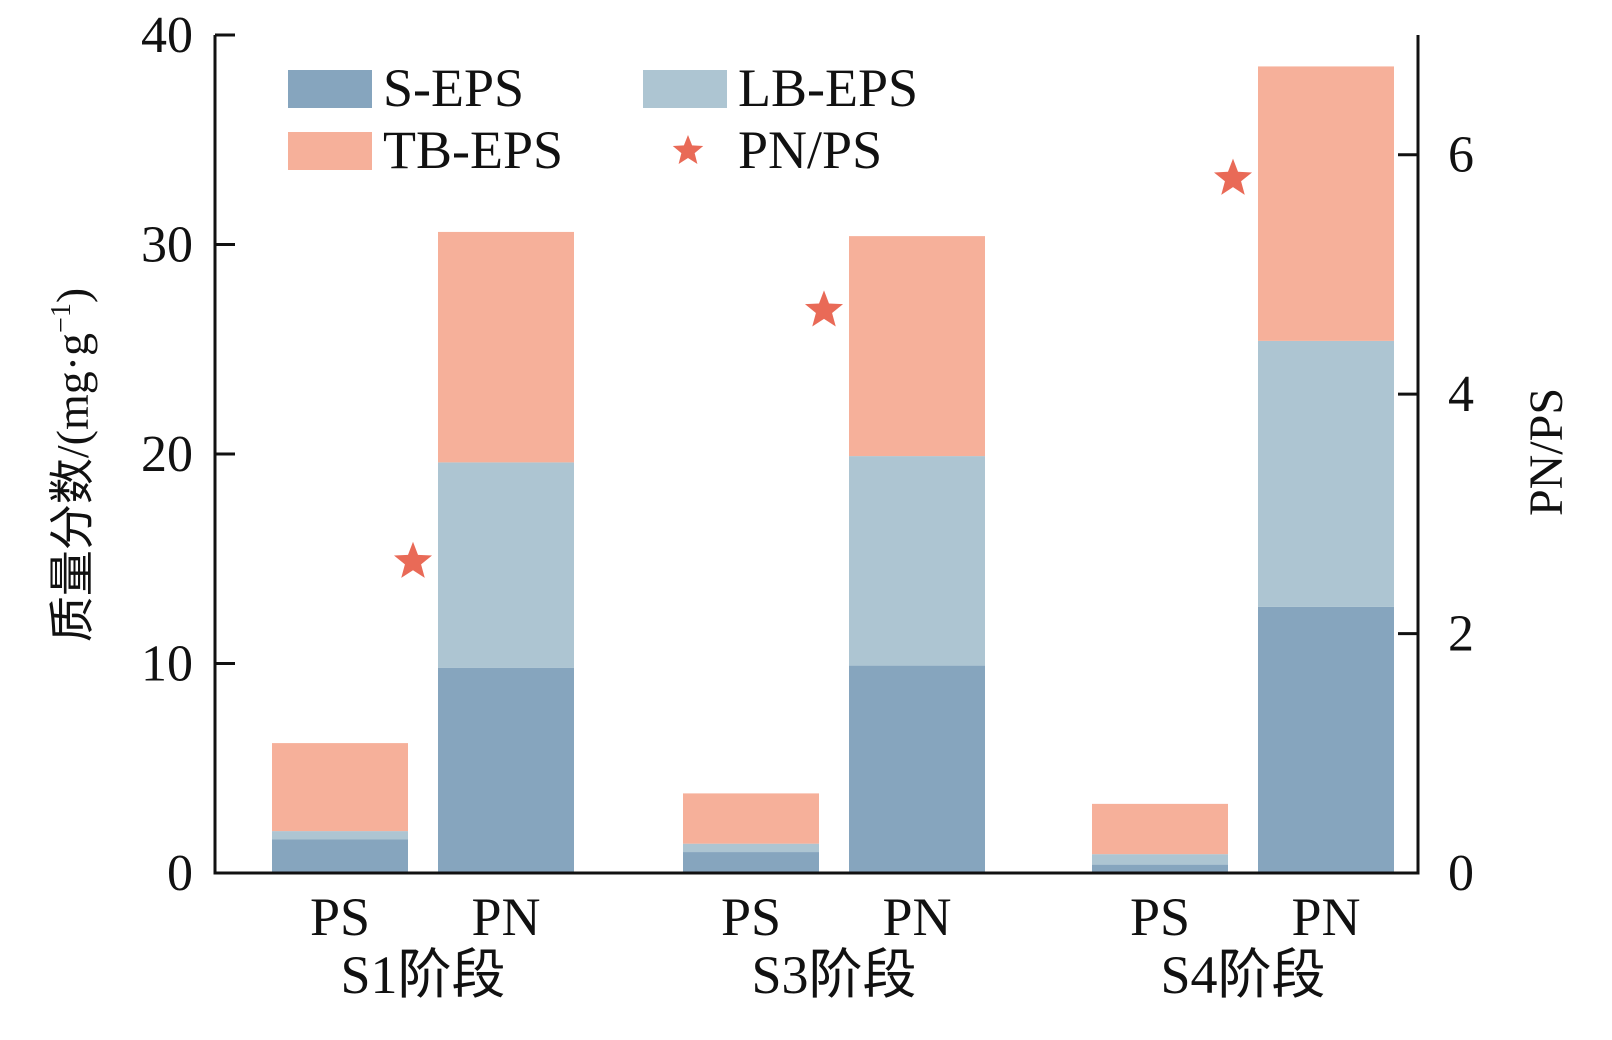 Image resolution: width=1612 pixels, height=1040 pixels. What do you see at coordinates (833, 975) in the screenshot?
I see `x-group-label-1: S3阶段` at bounding box center [833, 975].